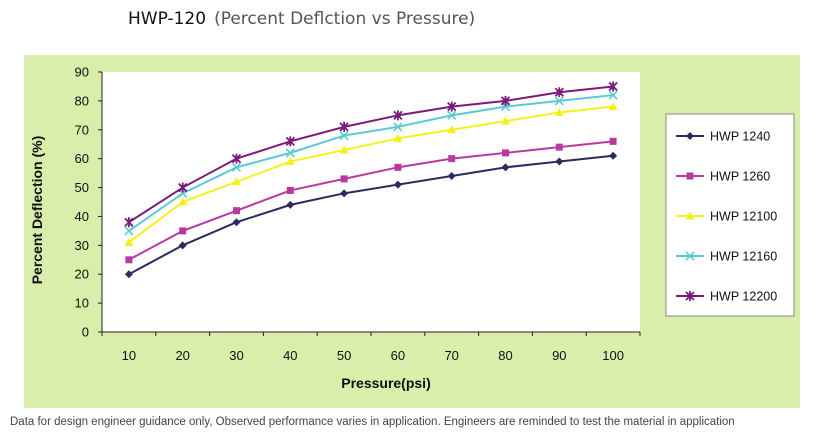  I want to click on legend-item: HWP 1240, so click(723, 137).